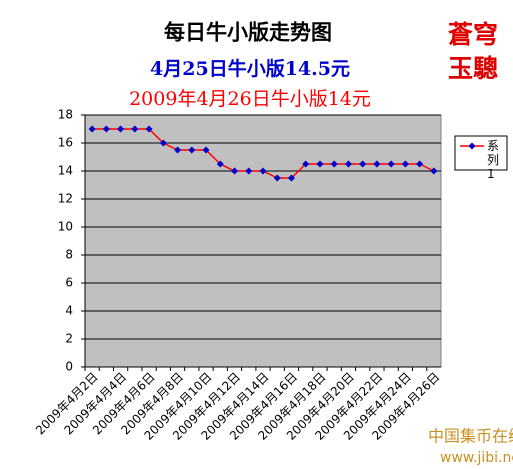 Image resolution: width=513 pixels, height=469 pixels. Describe the element at coordinates (472, 146) in the screenshot. I see `legend-marker` at that location.